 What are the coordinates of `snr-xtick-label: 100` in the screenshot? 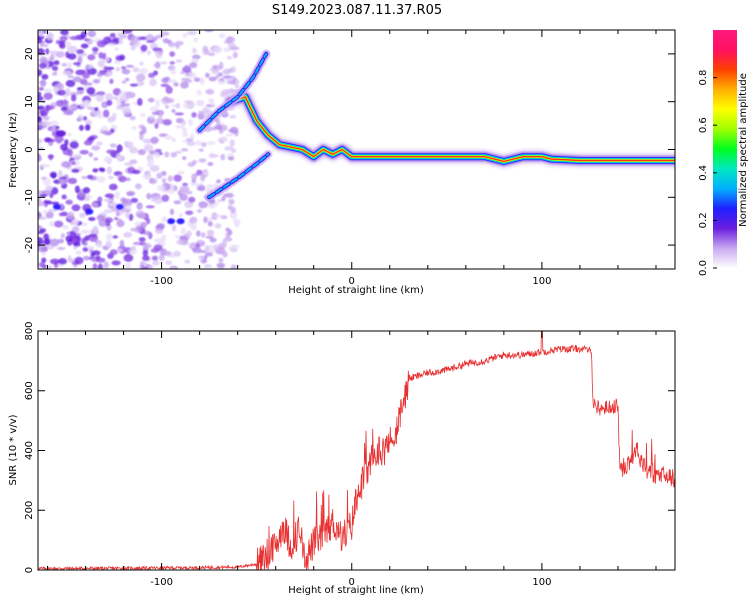 It's located at (541, 582).